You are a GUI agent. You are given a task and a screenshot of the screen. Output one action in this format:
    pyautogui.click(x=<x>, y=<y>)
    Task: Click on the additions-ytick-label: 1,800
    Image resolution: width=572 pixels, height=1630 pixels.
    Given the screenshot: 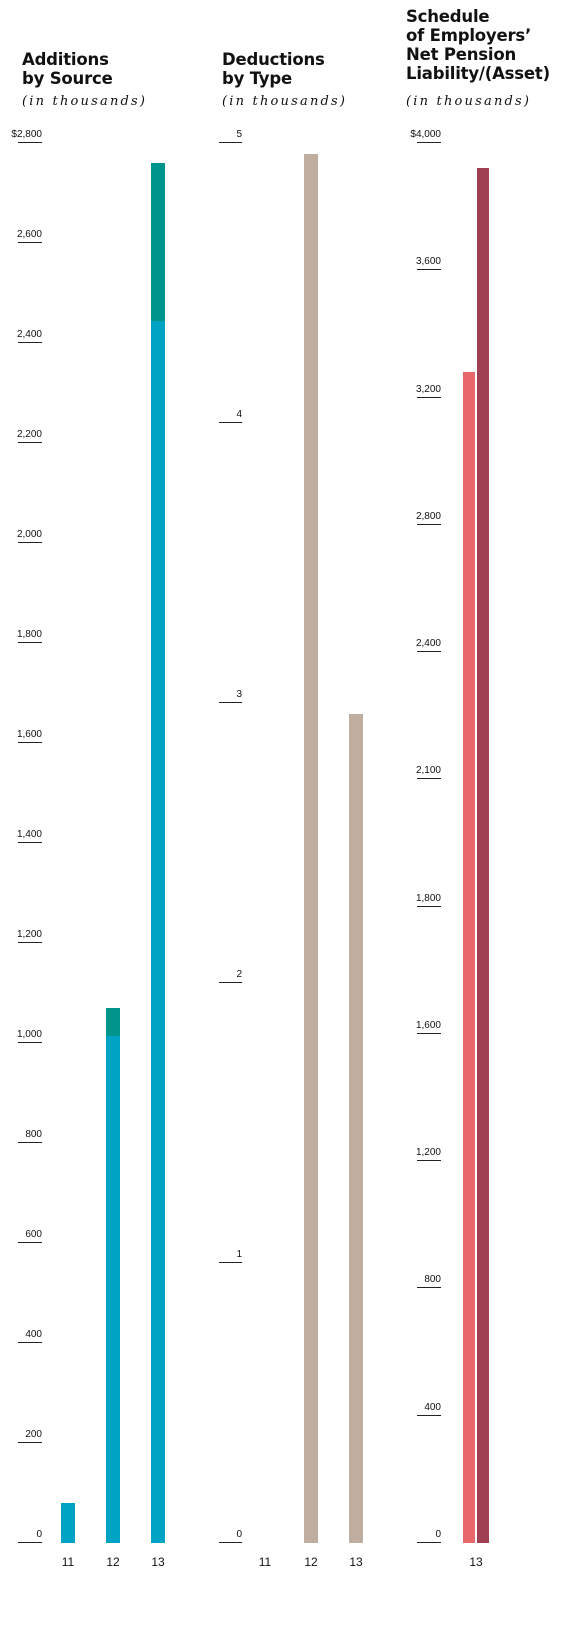 What is the action you would take?
    pyautogui.click(x=29, y=634)
    